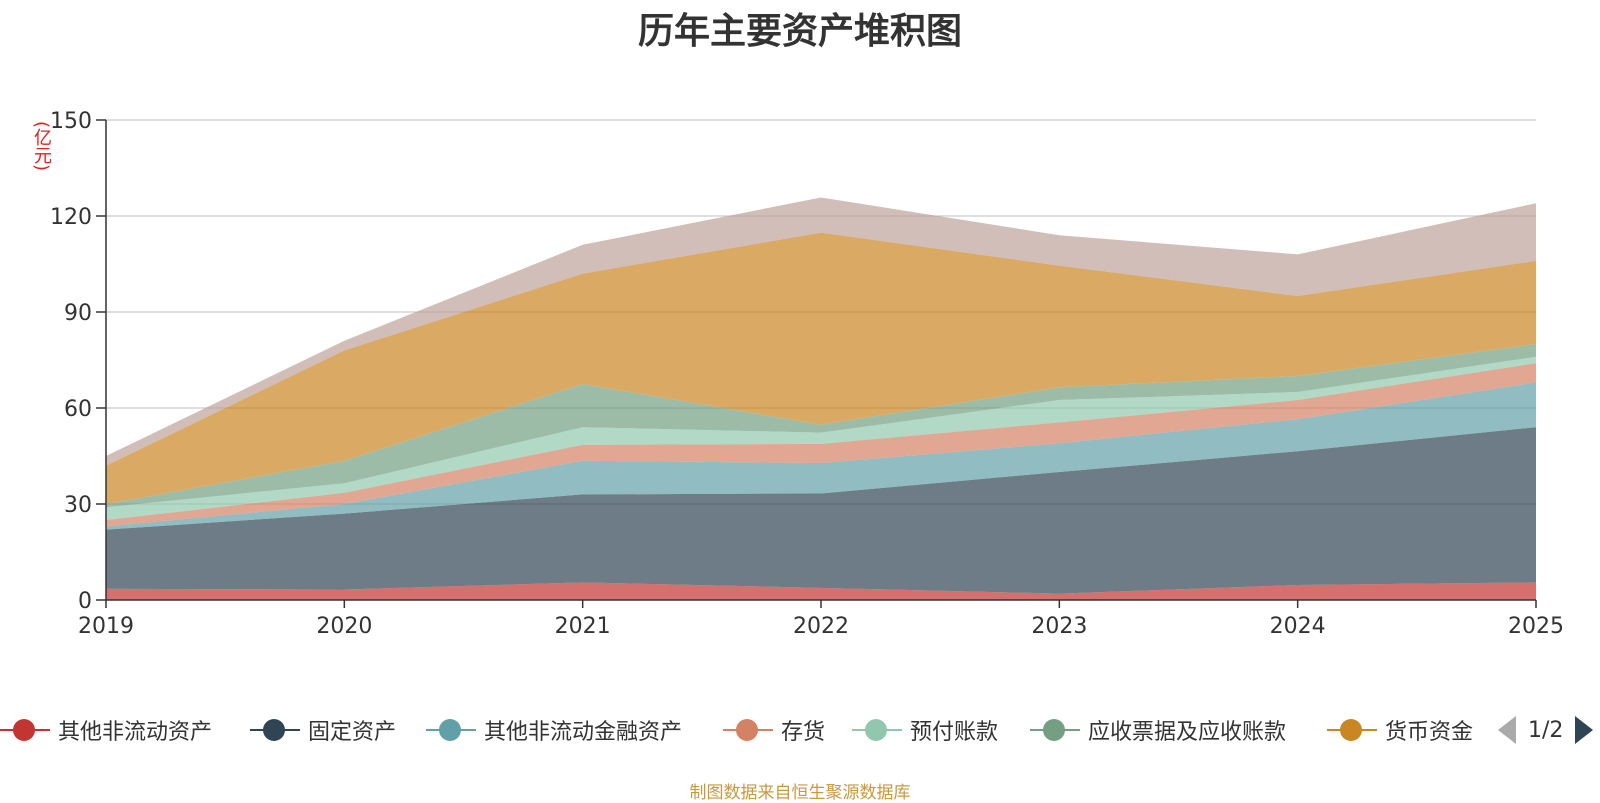  I want to click on area-series, so click(821, 591).